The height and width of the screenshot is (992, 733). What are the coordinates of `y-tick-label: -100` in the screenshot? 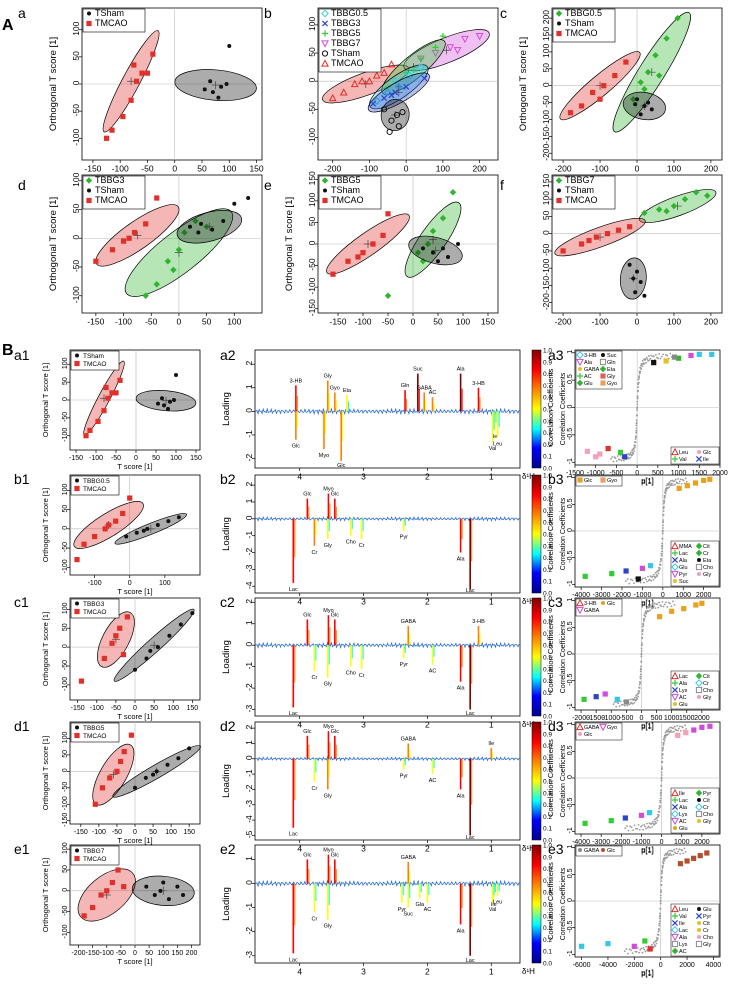 It's located at (312, 285).